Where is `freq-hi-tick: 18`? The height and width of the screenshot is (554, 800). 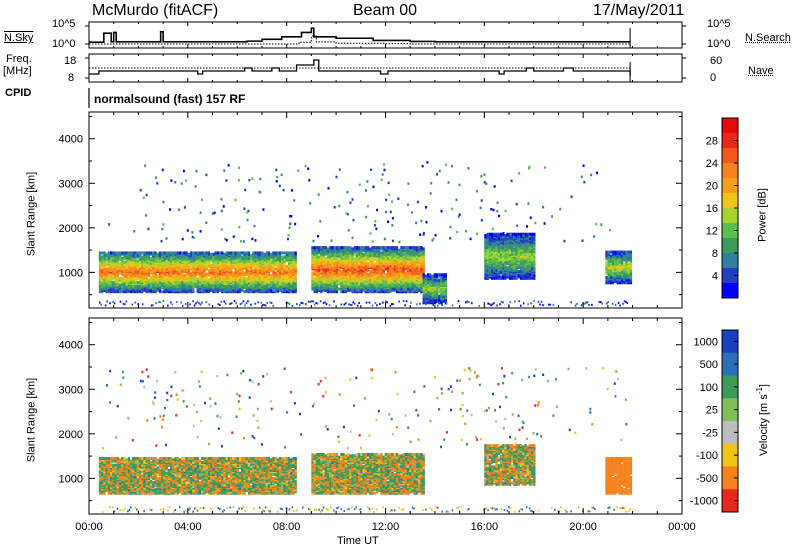 freq-hi-tick: 18 is located at coordinates (70, 61).